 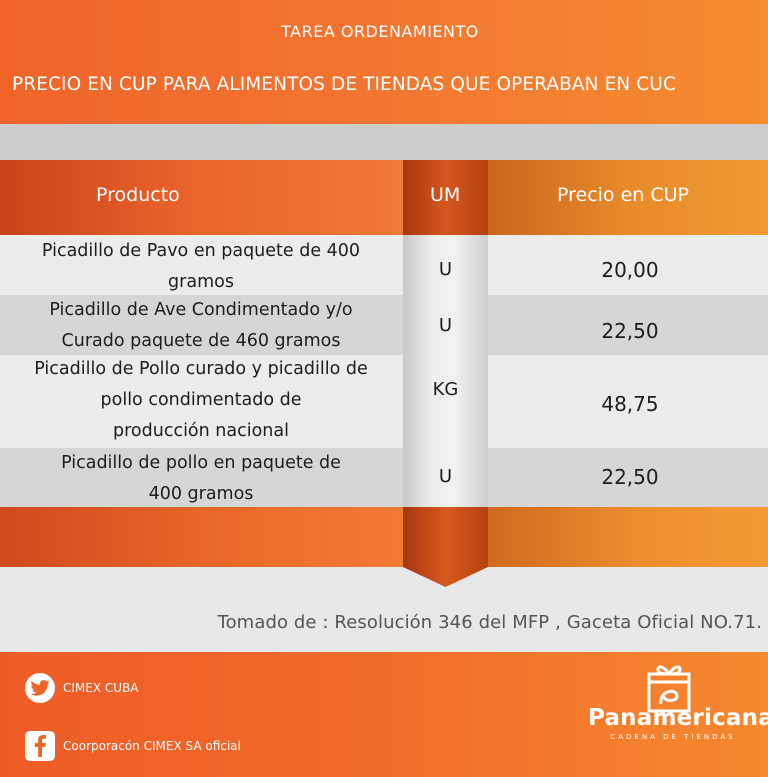 What do you see at coordinates (669, 689) in the screenshot?
I see `panamericana-gift-logo` at bounding box center [669, 689].